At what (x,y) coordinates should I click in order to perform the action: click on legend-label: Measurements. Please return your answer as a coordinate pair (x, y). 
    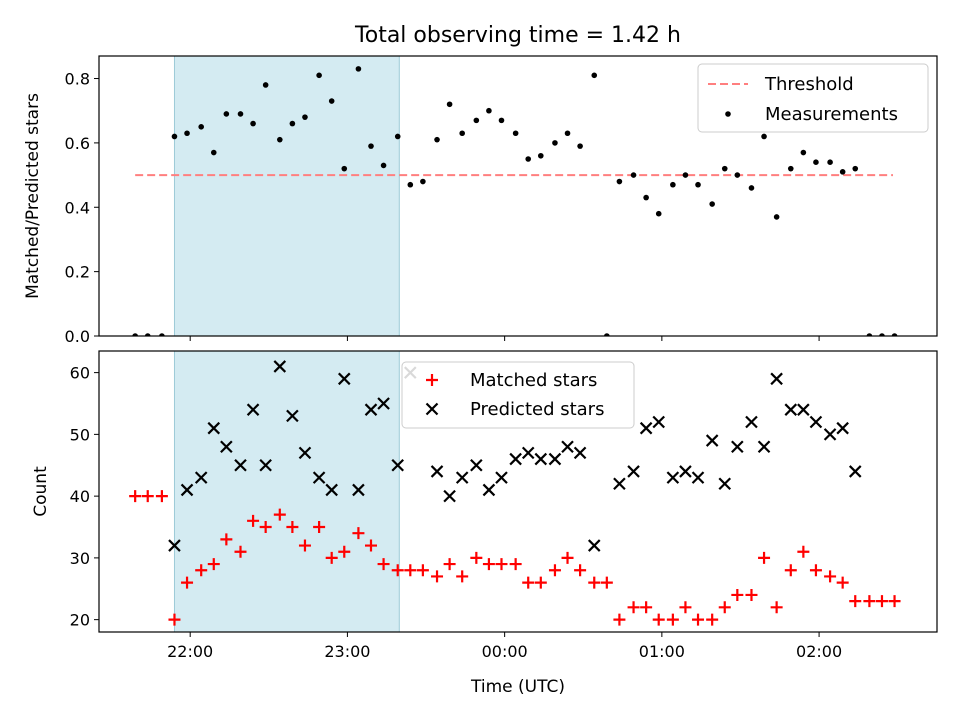
    Looking at the image, I should click on (831, 114).